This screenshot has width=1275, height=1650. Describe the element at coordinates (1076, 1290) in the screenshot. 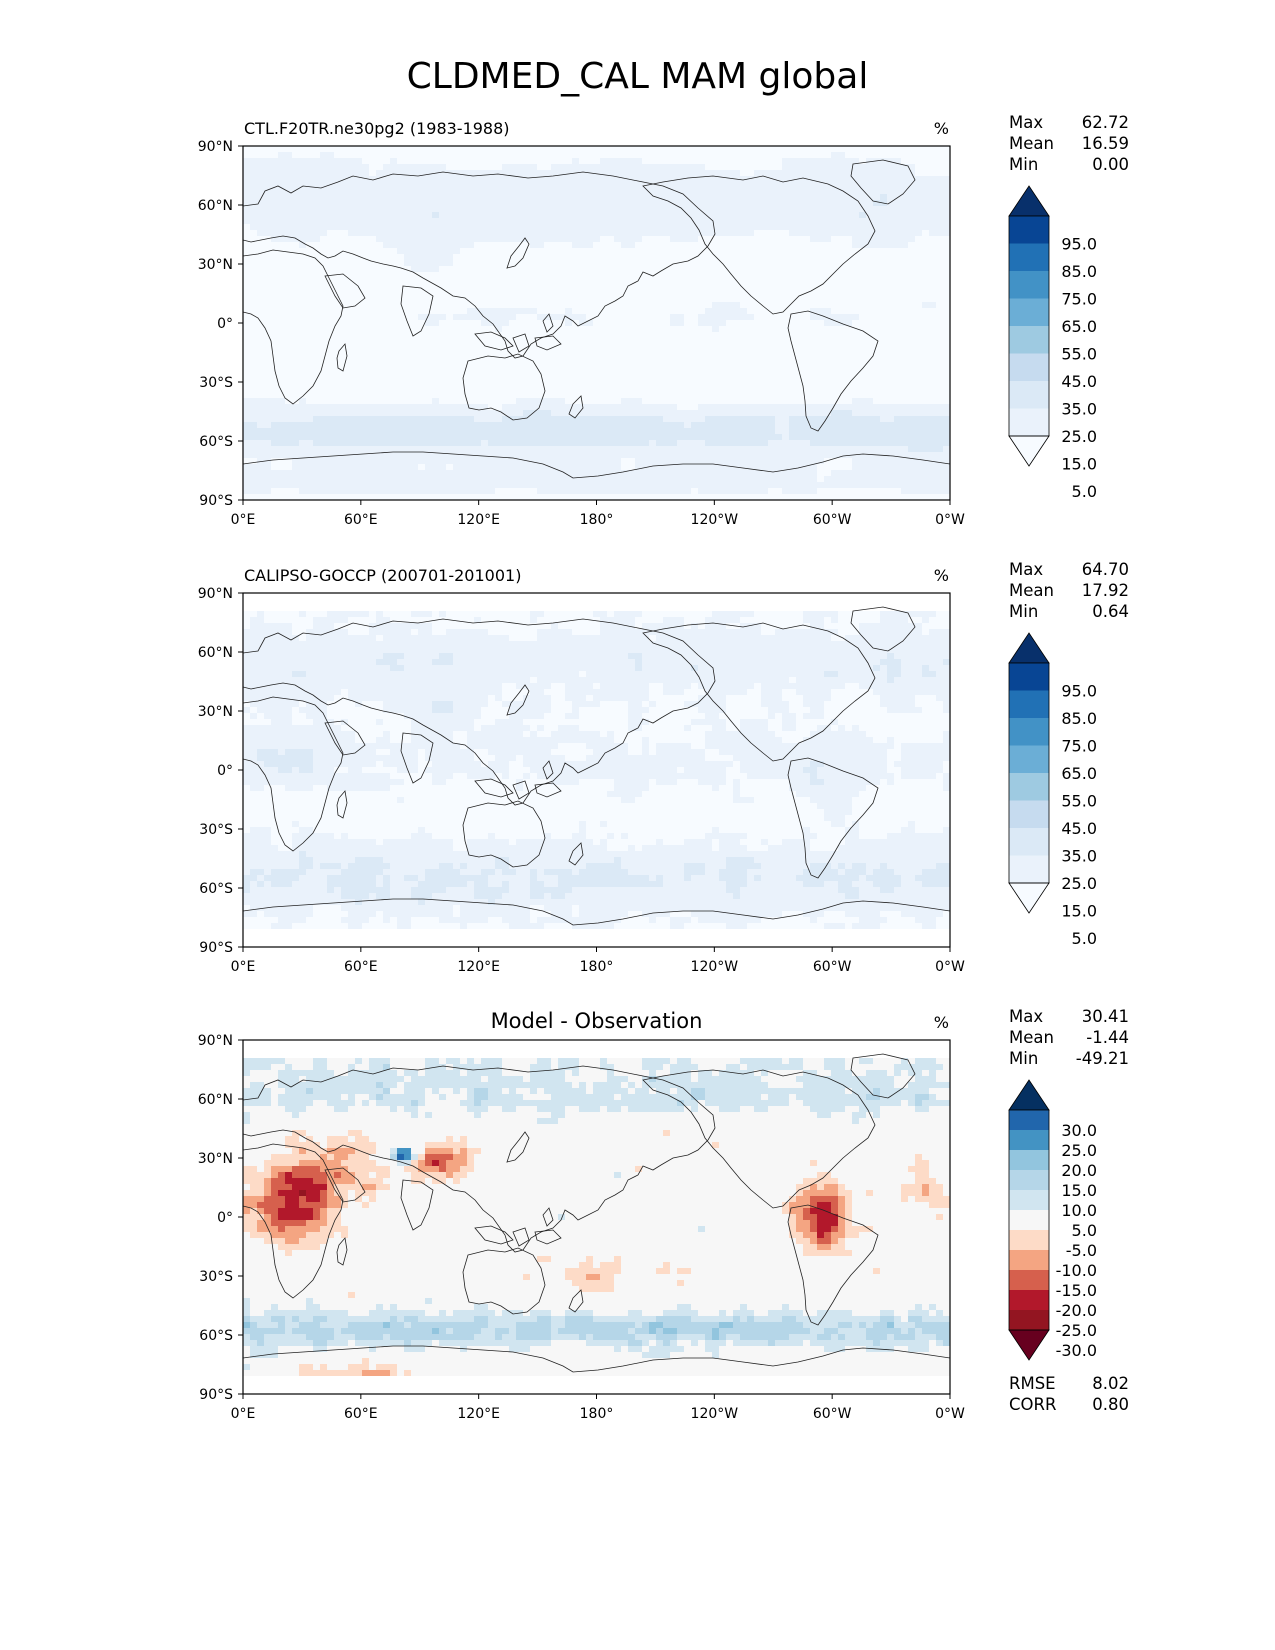

I see `colorbar-label: -15.0` at that location.